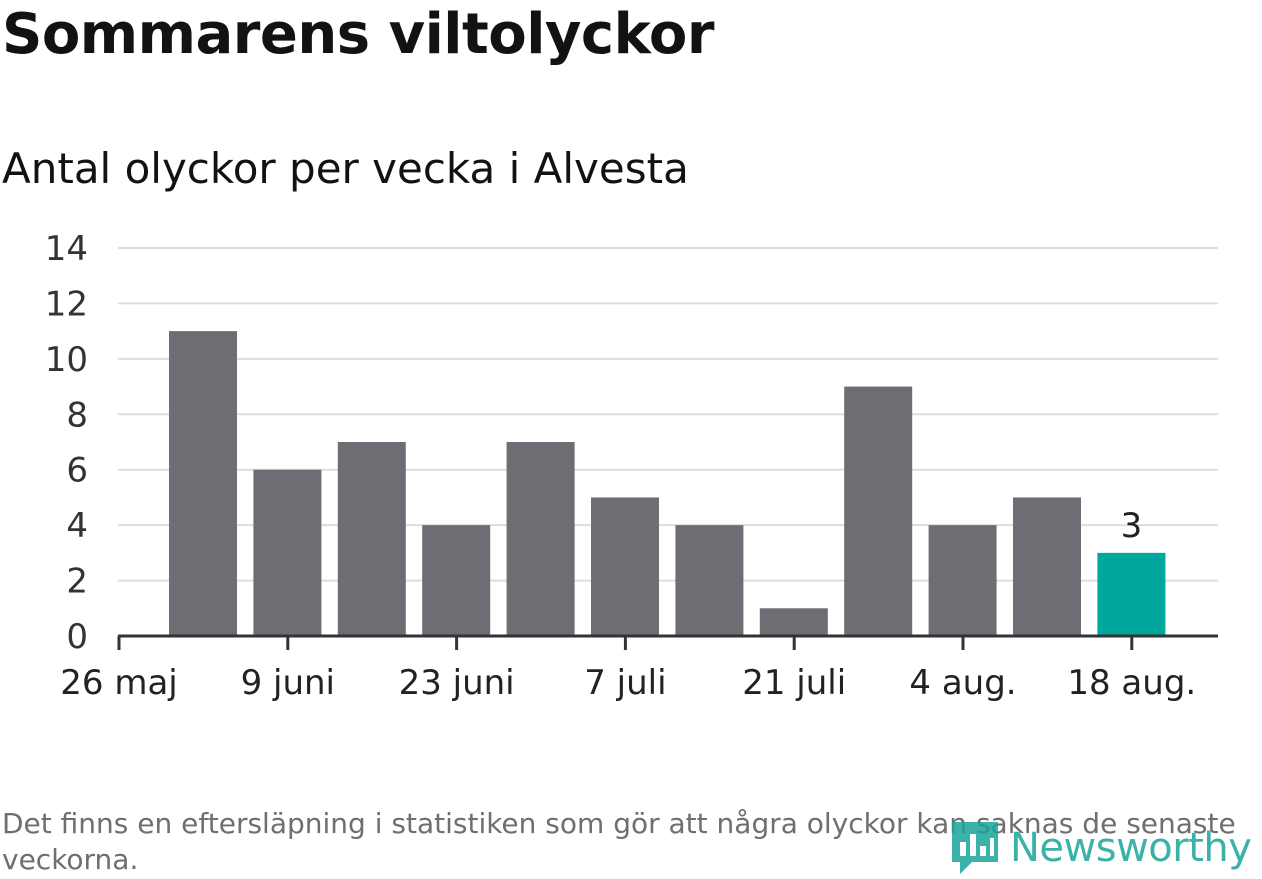 The width and height of the screenshot is (1262, 879). Describe the element at coordinates (962, 683) in the screenshot. I see `x-tick-label: 4 aug.` at that location.